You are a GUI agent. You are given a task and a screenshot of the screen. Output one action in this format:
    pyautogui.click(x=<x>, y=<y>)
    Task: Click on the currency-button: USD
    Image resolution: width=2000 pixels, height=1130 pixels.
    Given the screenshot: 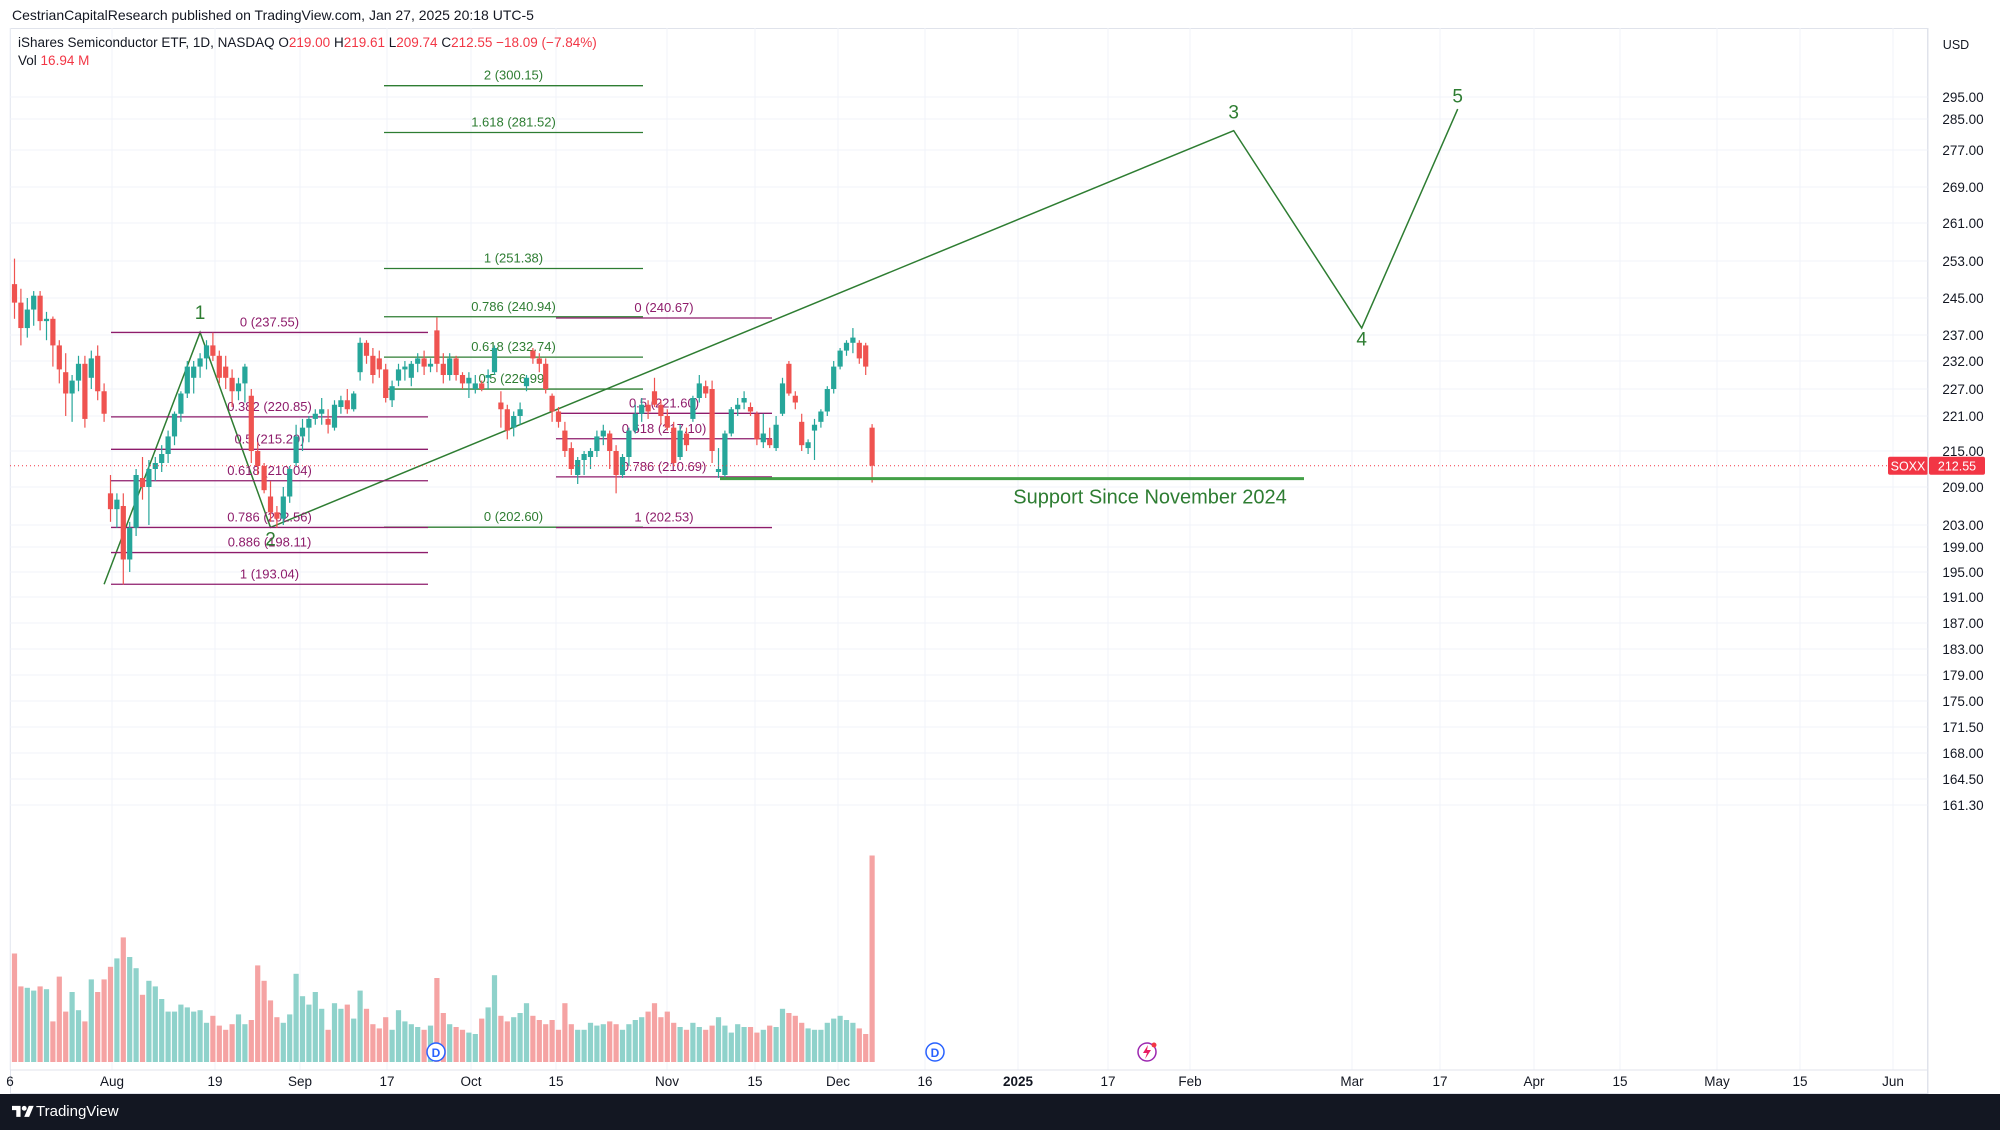 What is the action you would take?
    pyautogui.click(x=1956, y=45)
    